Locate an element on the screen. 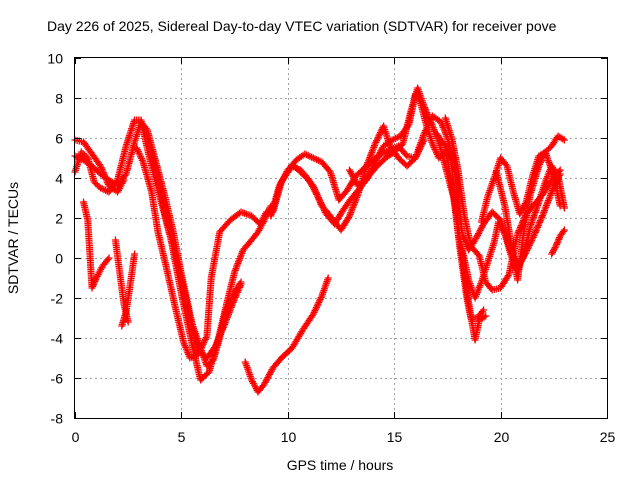 The height and width of the screenshot is (480, 640). y-tick-label: 10 is located at coordinates (55, 59).